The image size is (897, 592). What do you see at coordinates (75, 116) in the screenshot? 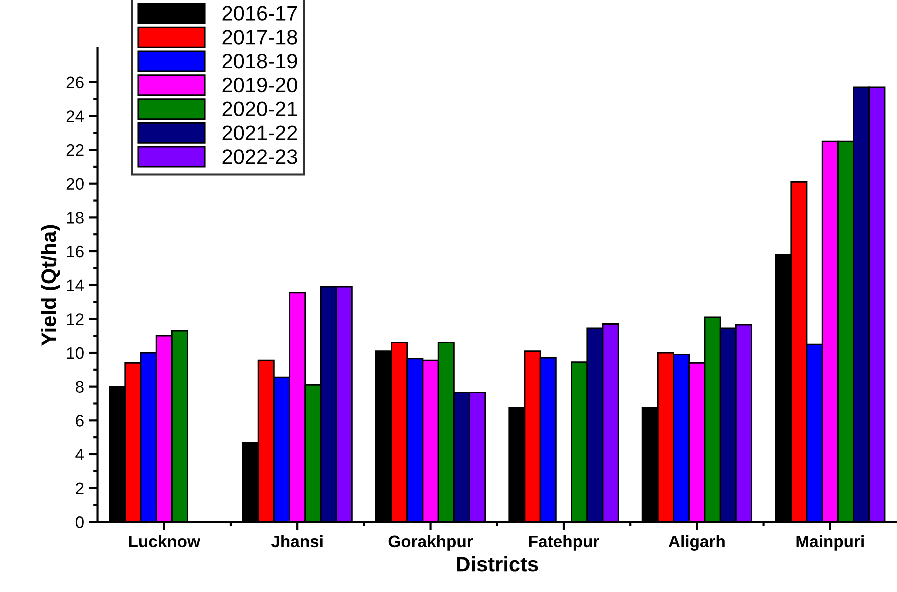
I see `y-tick-label: 24` at bounding box center [75, 116].